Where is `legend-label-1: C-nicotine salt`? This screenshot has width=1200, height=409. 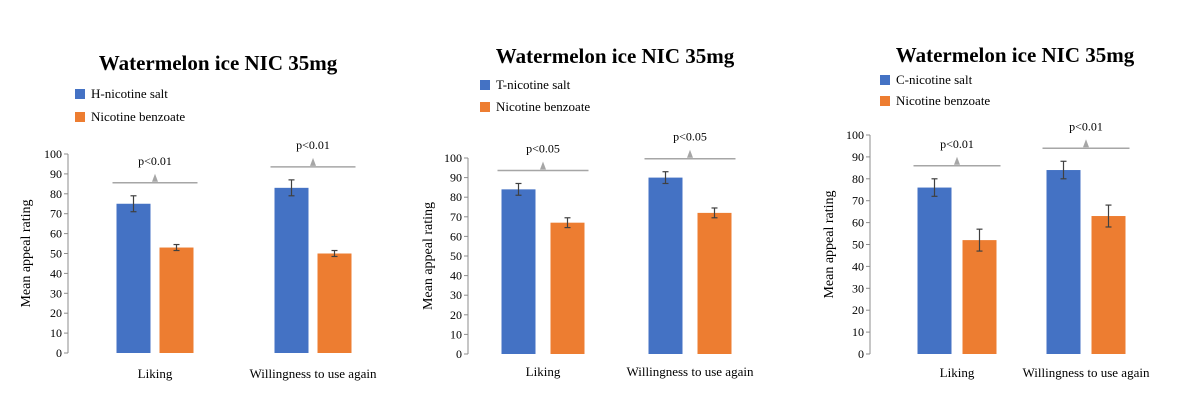 legend-label-1: C-nicotine salt is located at coordinates (934, 79).